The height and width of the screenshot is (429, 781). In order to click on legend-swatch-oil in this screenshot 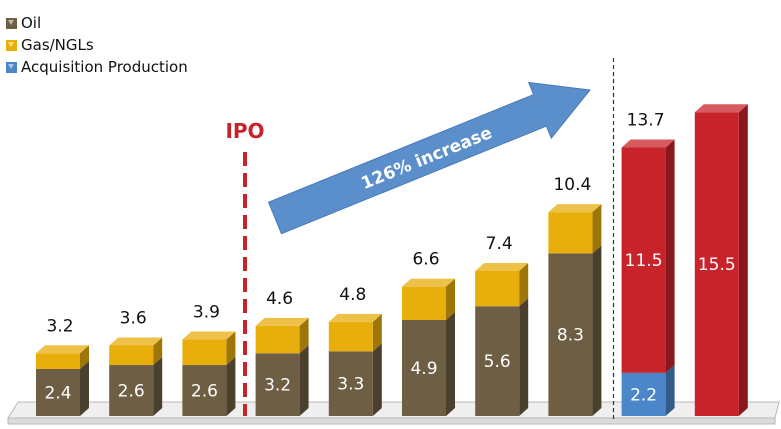, I will do `click(11, 23)`.